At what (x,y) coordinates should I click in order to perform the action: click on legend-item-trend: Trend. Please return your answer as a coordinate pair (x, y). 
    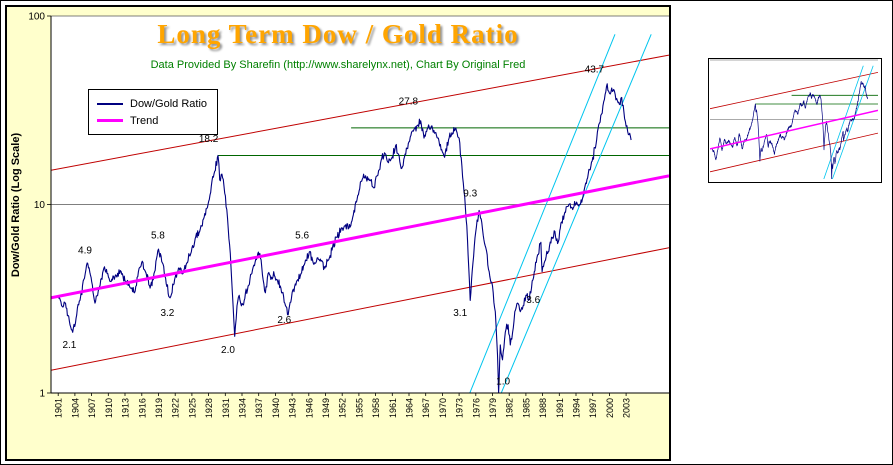
    Looking at the image, I should click on (152, 120).